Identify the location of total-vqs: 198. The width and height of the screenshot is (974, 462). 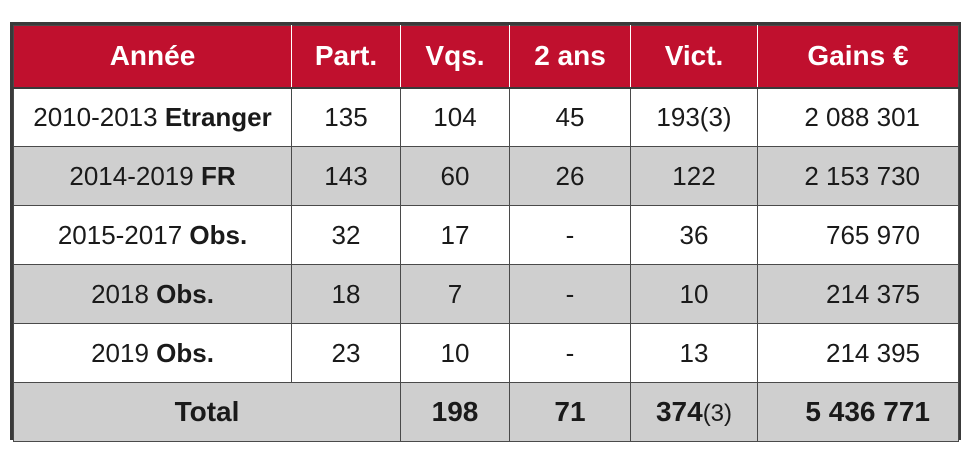
(455, 412).